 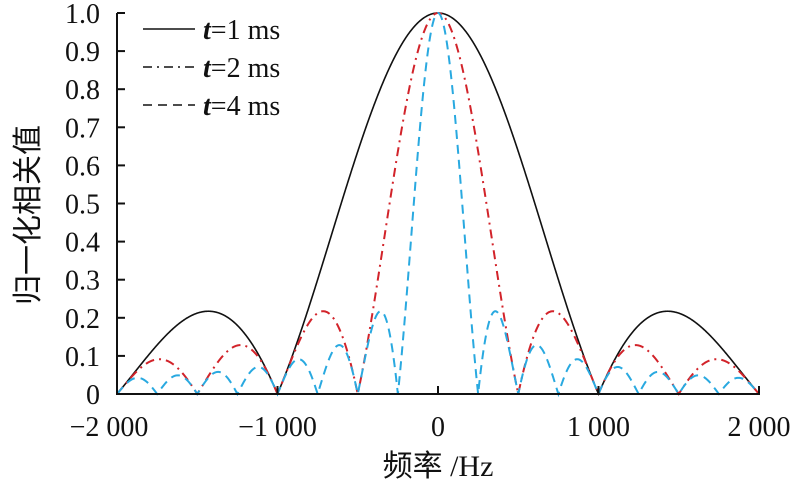 What do you see at coordinates (109, 427) in the screenshot?
I see `x-tick-label: −2 000` at bounding box center [109, 427].